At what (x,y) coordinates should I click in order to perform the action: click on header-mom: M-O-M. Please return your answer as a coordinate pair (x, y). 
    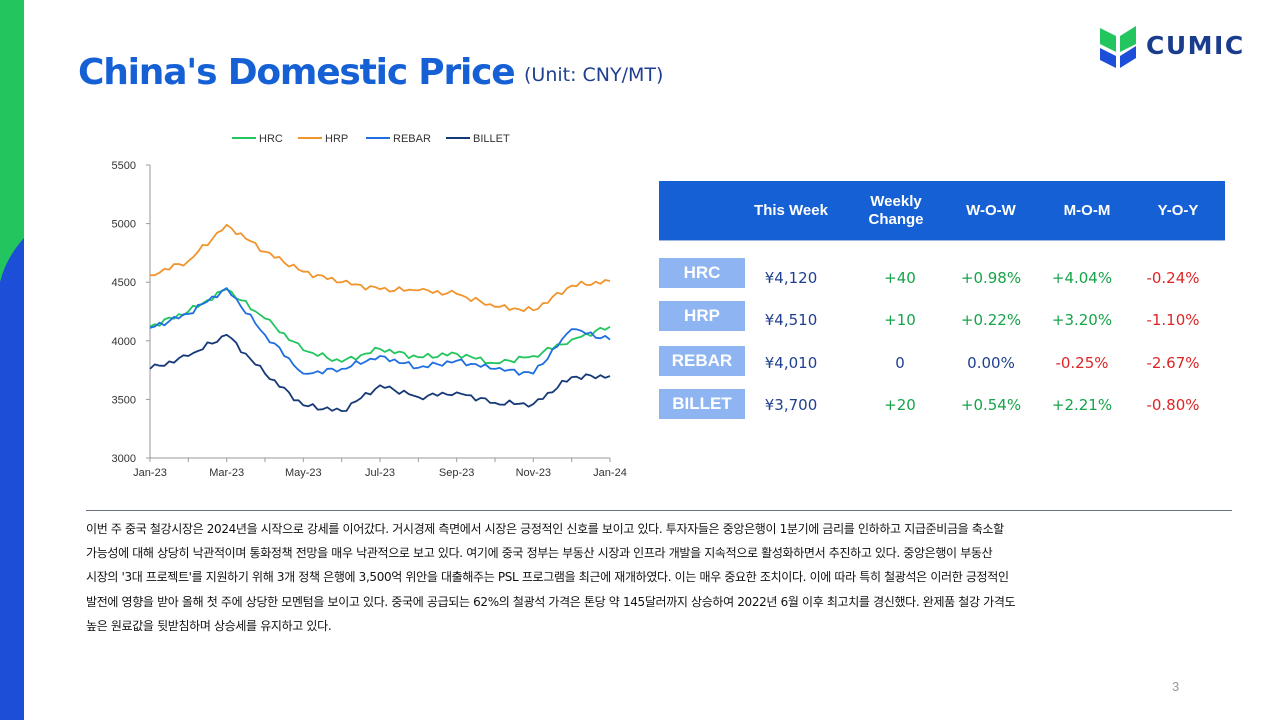
    Looking at the image, I should click on (1087, 210).